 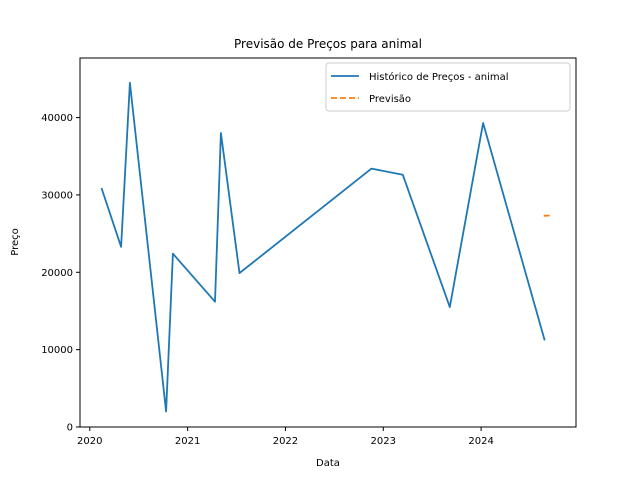 I want to click on y-tick-label: 0, so click(x=70, y=428).